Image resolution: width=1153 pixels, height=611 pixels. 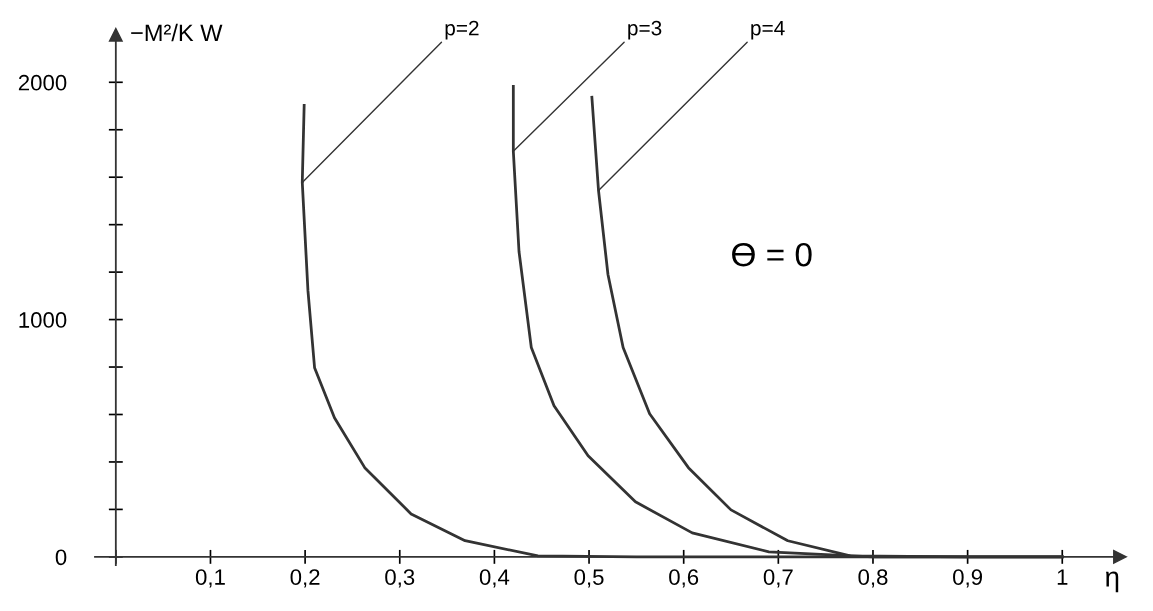 I want to click on y-tick-label: 0, so click(x=61, y=557).